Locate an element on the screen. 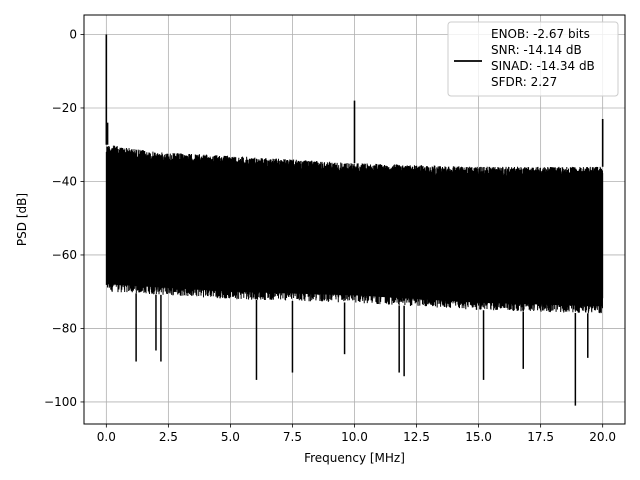 This screenshot has height=480, width=640. x-tick-label: 10.0 is located at coordinates (354, 437).